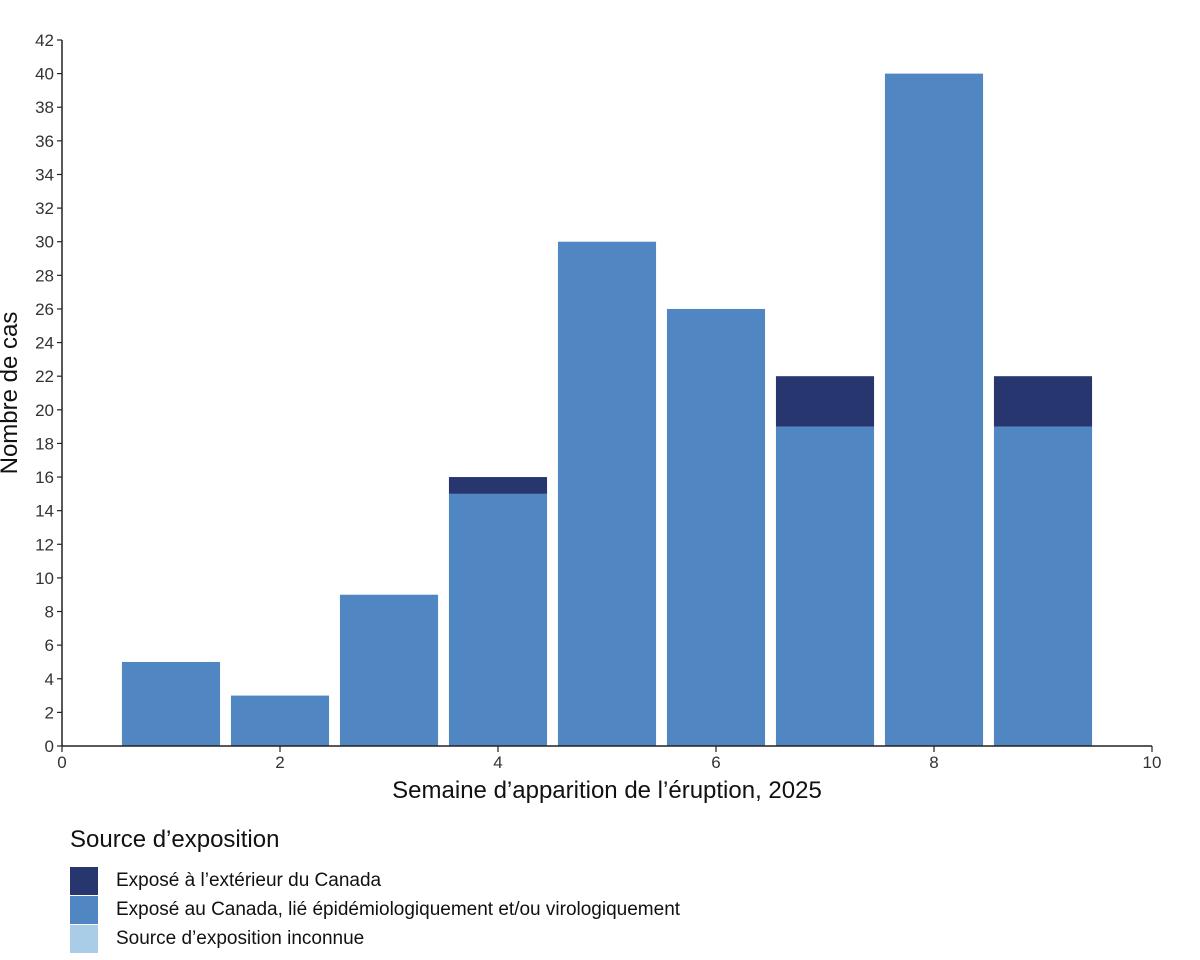 Image resolution: width=1200 pixels, height=960 pixels. I want to click on legend-swatch-outside-canada, so click(84, 880).